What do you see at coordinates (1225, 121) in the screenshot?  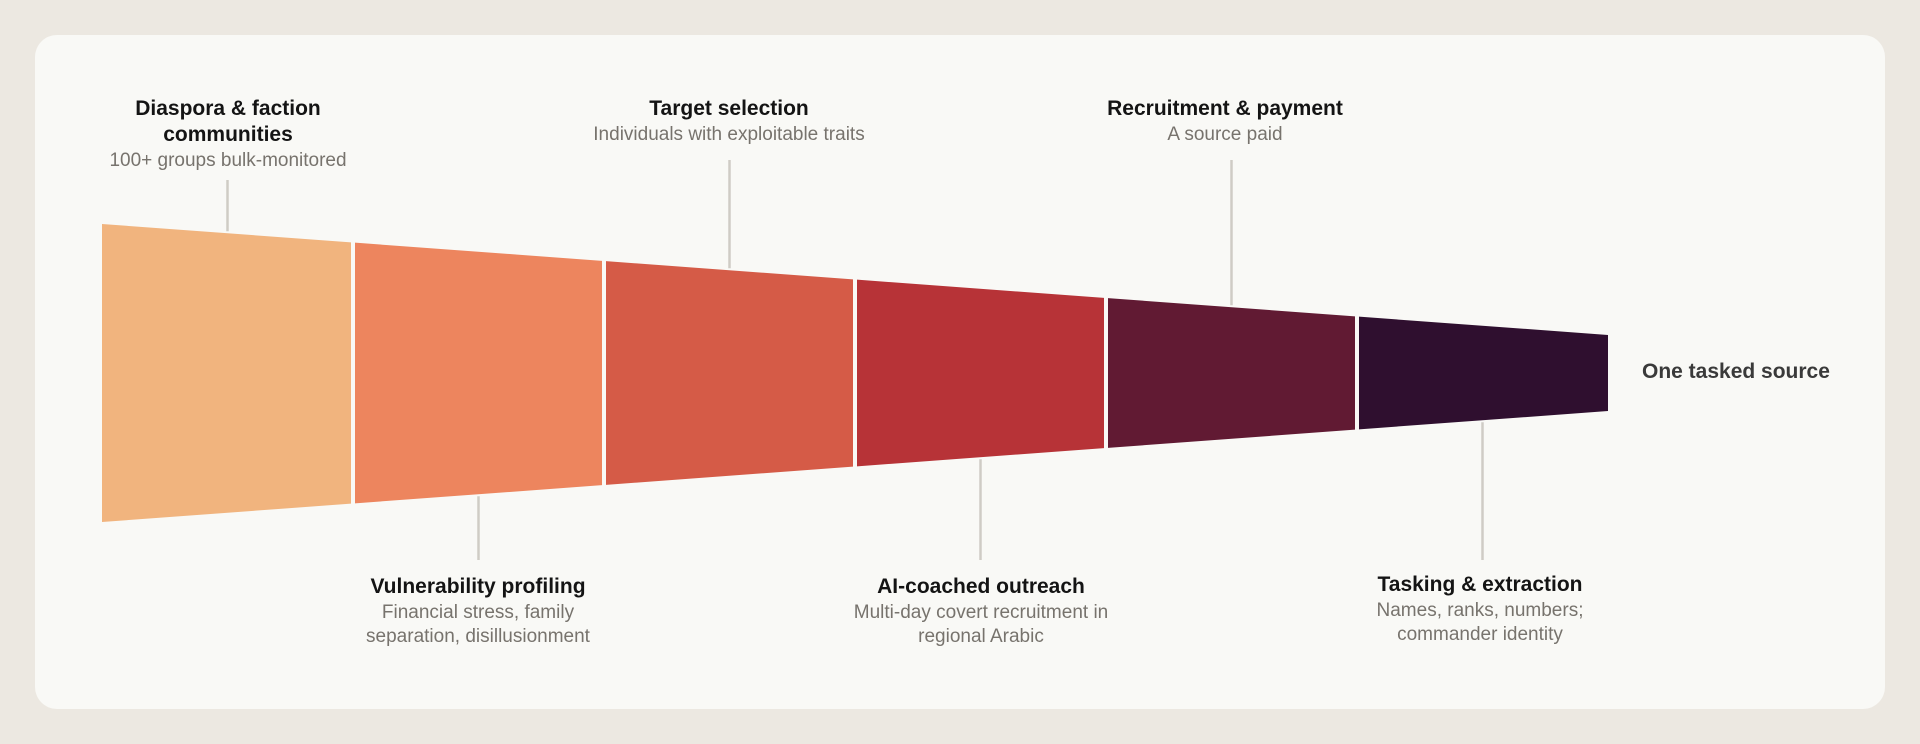 I see `stage-label-5: Recruitment & payment A source paid` at bounding box center [1225, 121].